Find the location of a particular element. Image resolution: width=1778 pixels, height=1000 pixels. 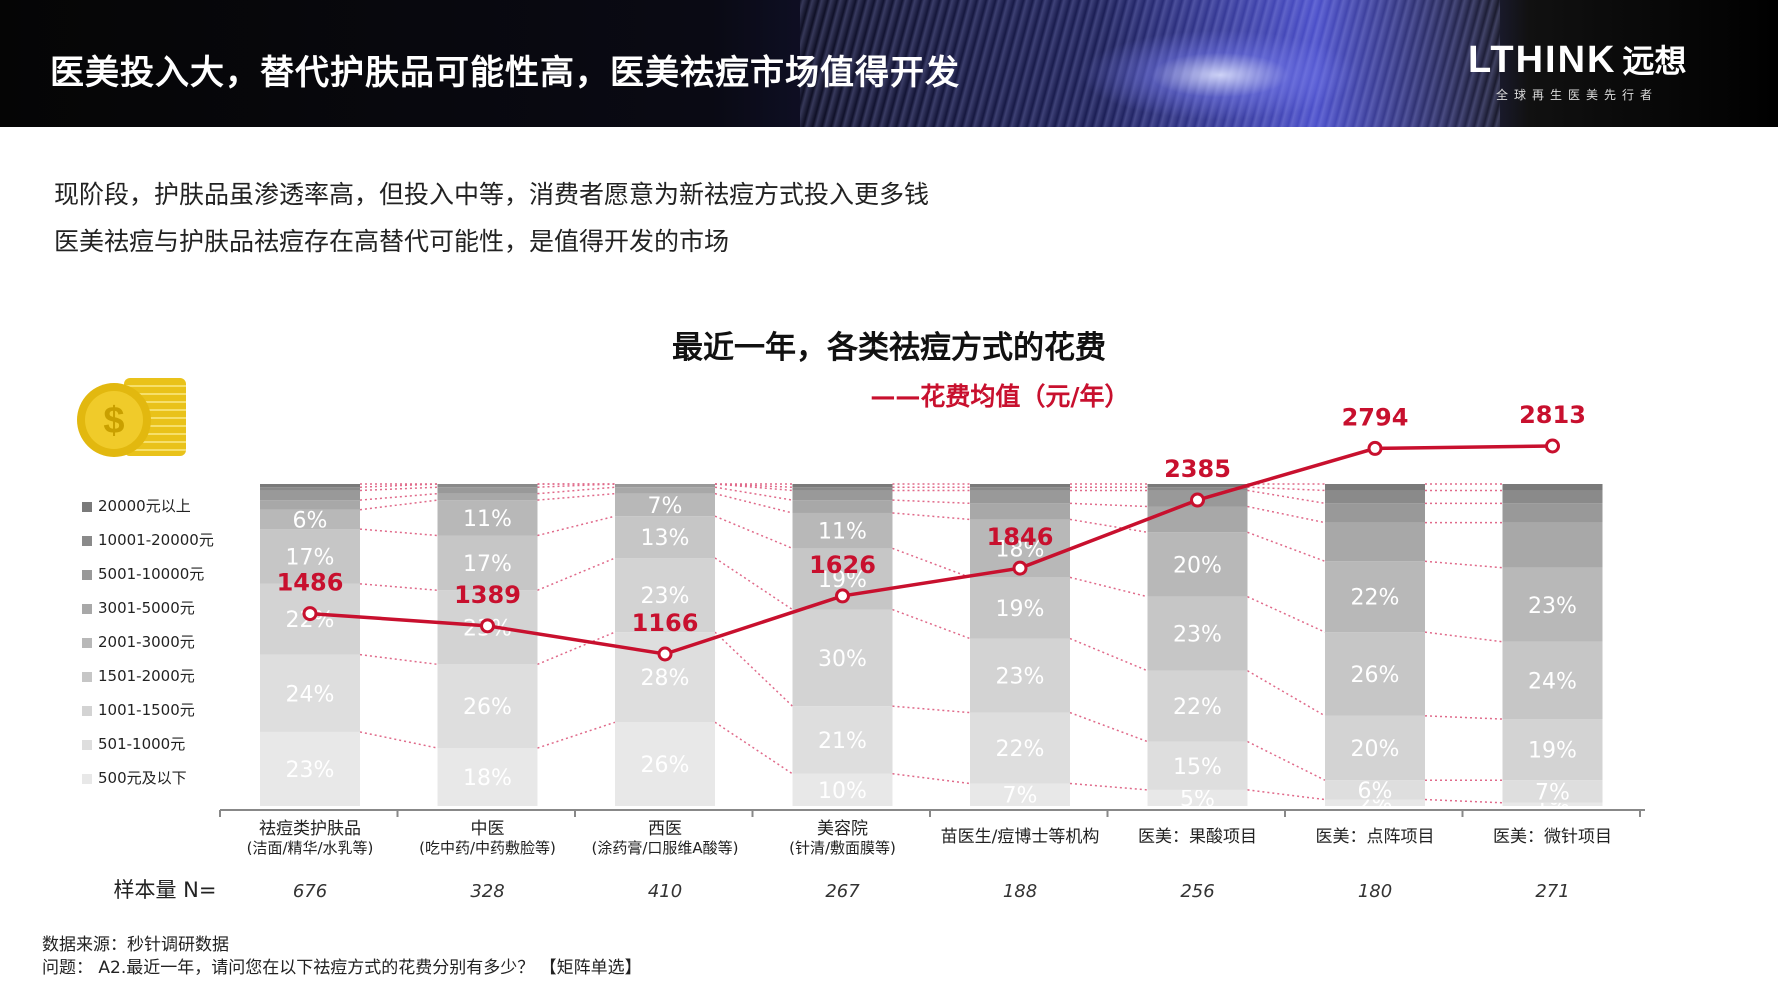

intro-line-1: 现阶段，护肤品虽渗透率高，但投入中等，消费者愿意为新祛痘方式投入更多钱 is located at coordinates (492, 194).